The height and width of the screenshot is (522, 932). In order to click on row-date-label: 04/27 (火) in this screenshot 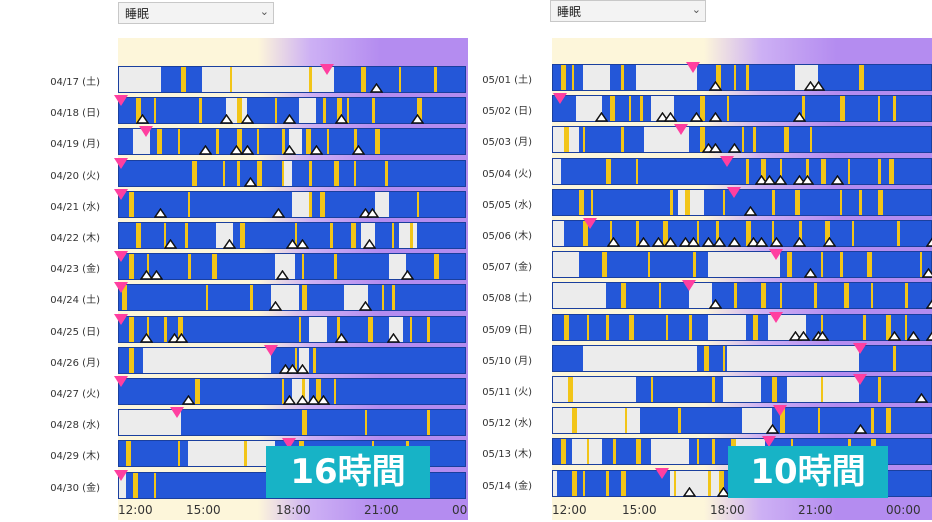, I will do `click(75, 394)`.